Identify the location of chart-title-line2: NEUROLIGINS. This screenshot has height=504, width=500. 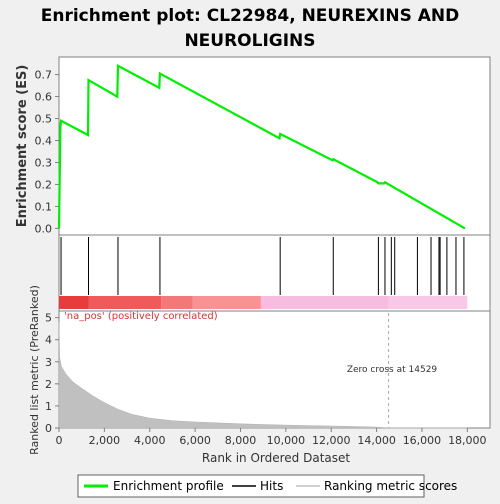
(249, 41).